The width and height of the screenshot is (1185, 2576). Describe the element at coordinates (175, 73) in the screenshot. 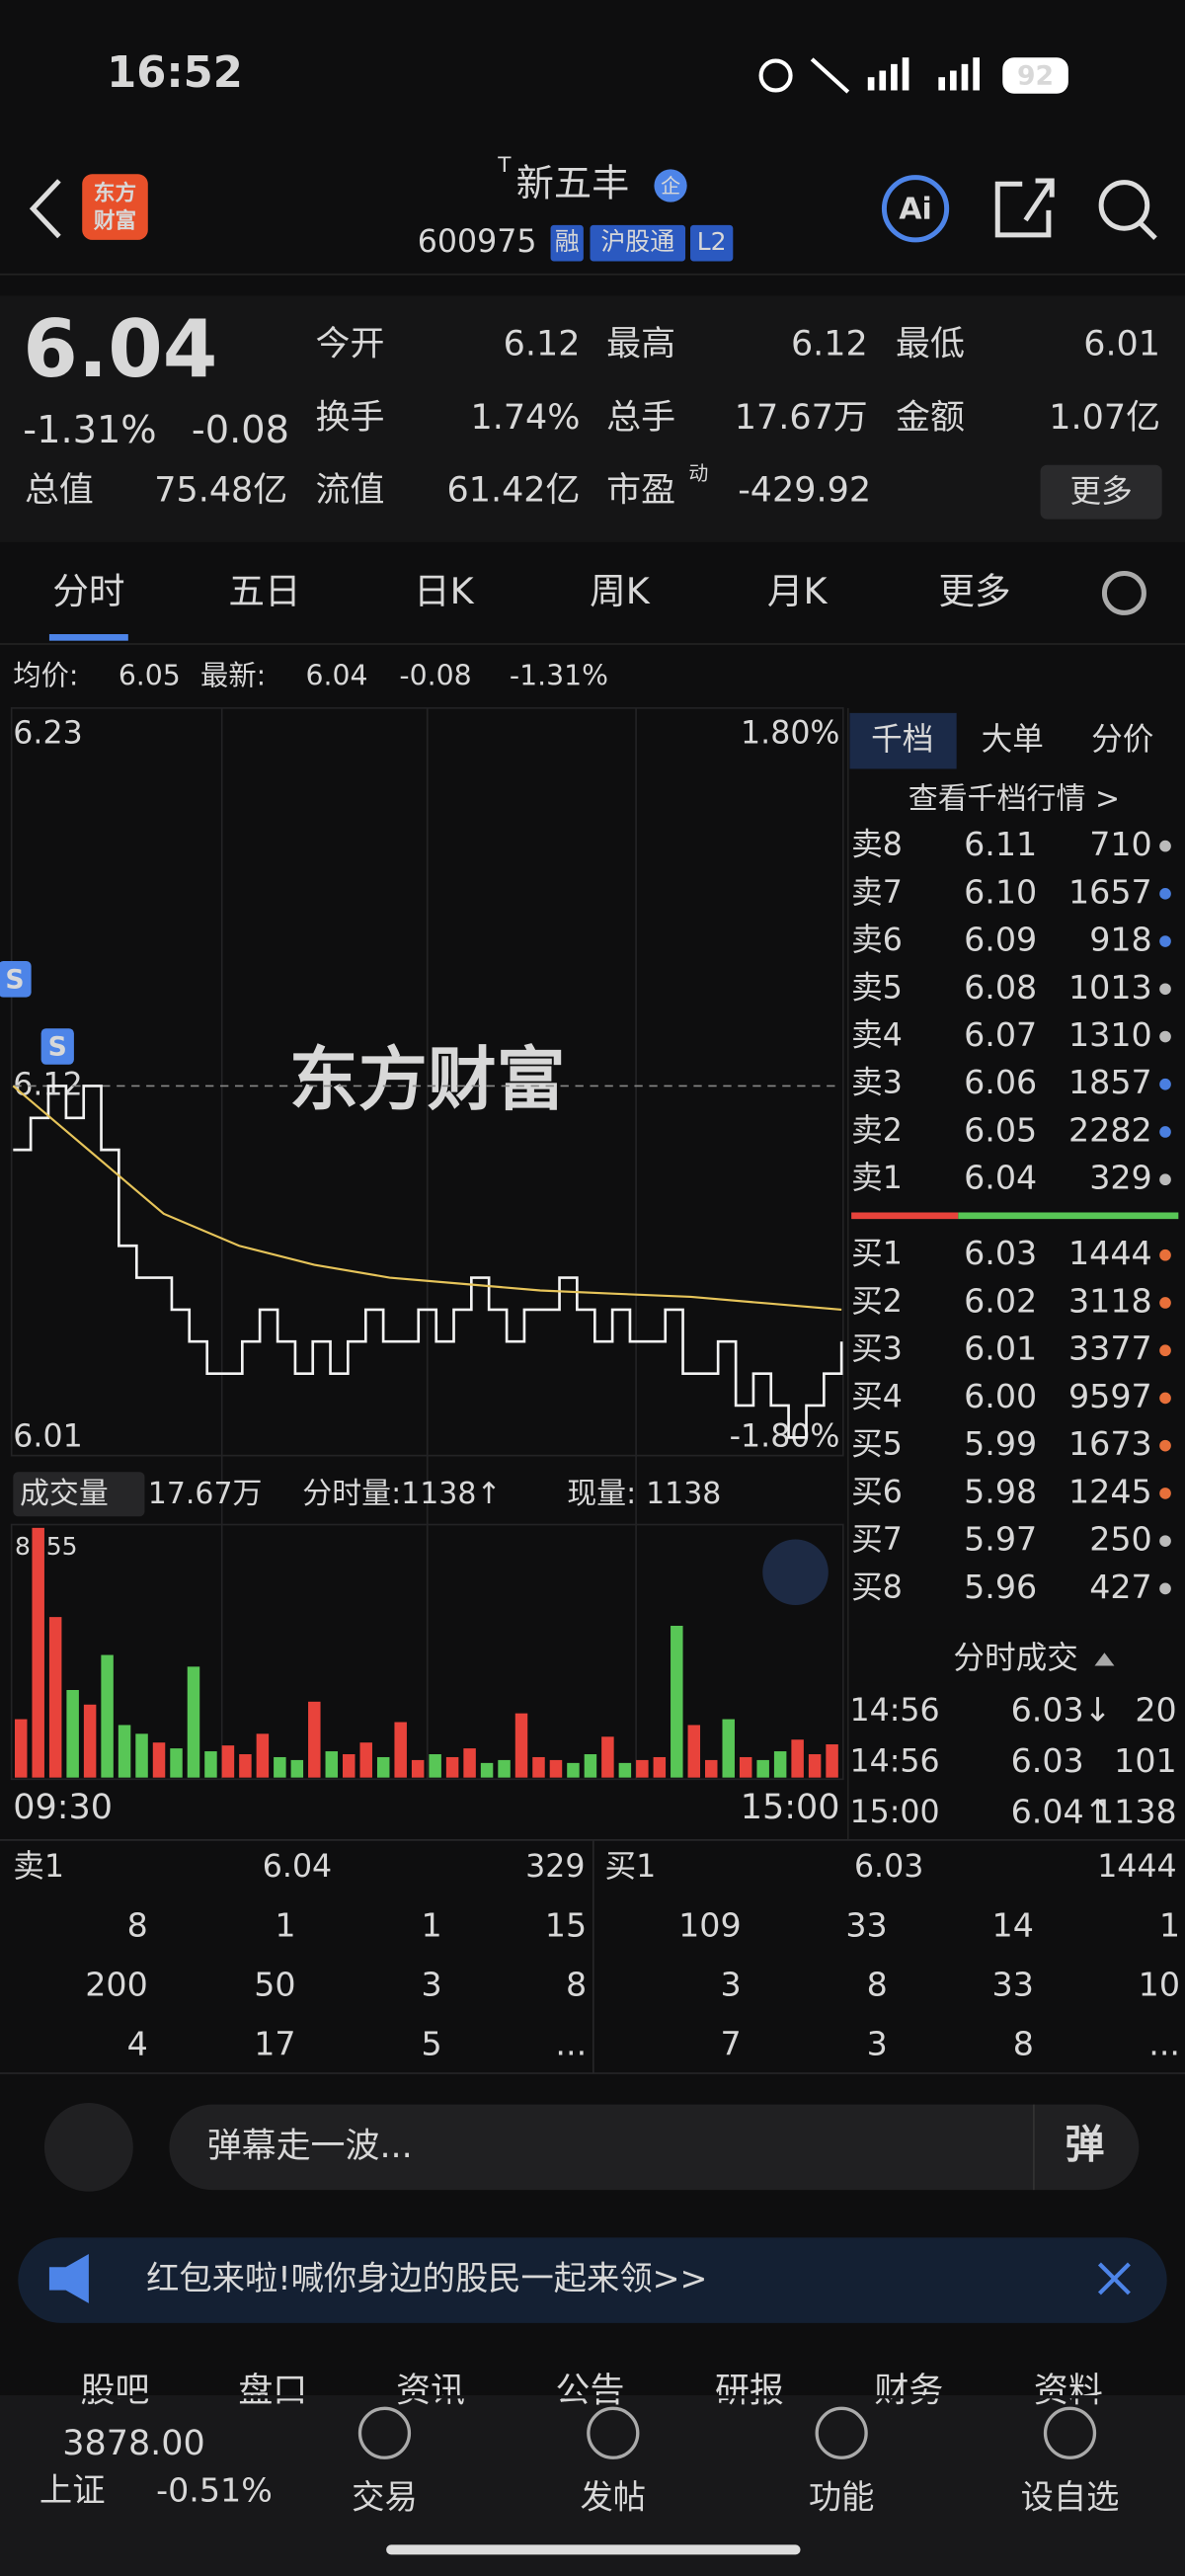

I see `status-time: 16:52` at that location.